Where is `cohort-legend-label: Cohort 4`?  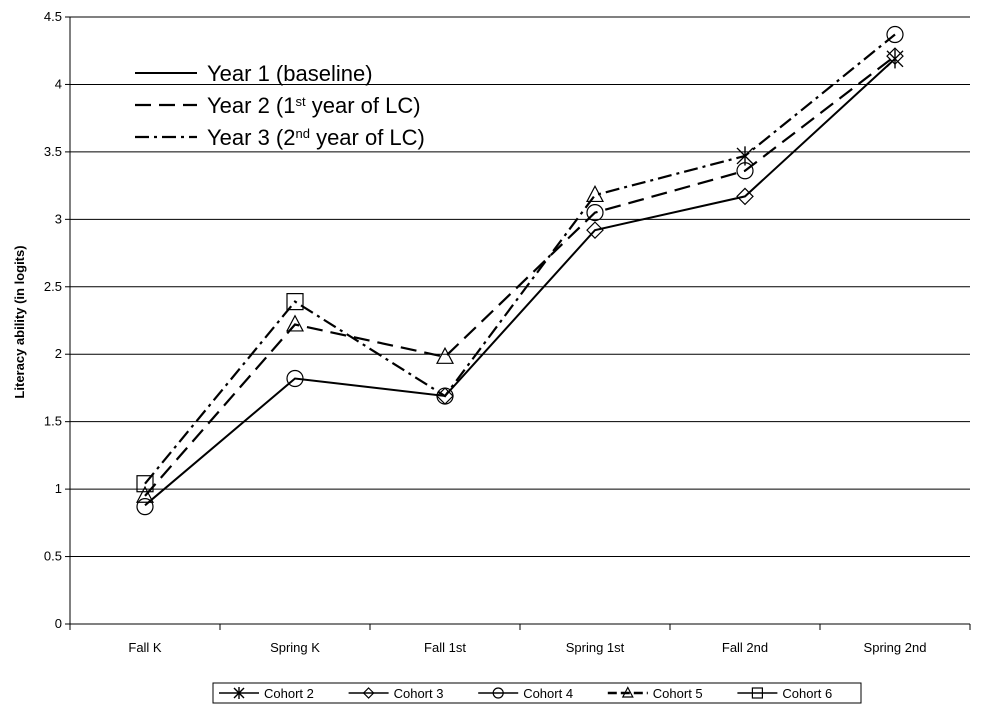
cohort-legend-label: Cohort 4 is located at coordinates (548, 693).